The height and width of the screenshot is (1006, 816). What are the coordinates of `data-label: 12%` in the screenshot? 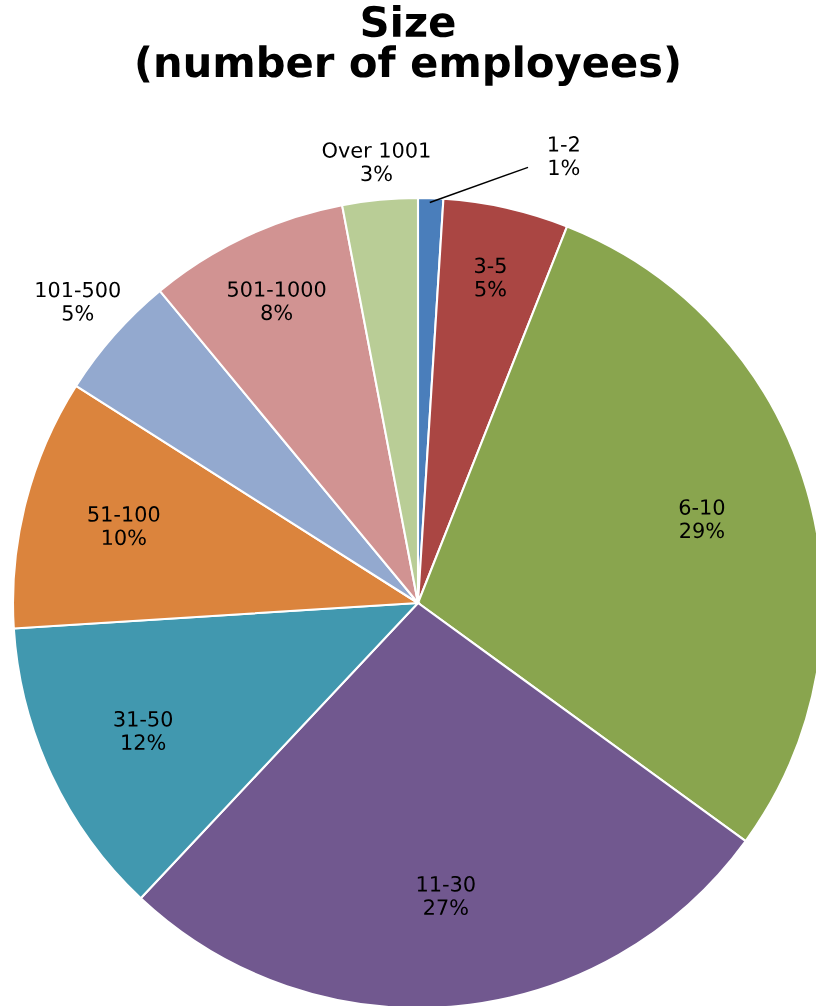 It's located at (144, 742).